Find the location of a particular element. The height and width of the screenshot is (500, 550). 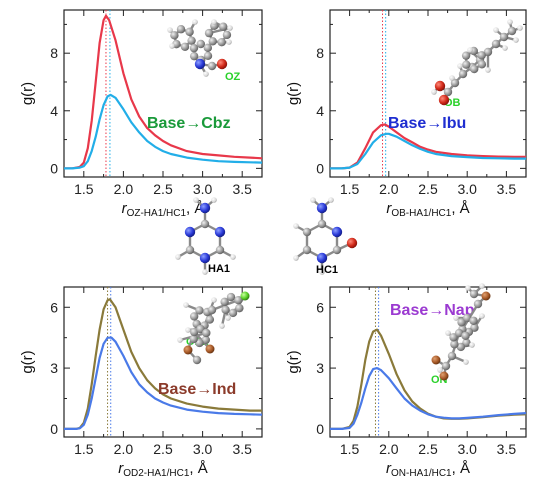

panel-title: Base→Ind is located at coordinates (197, 389).